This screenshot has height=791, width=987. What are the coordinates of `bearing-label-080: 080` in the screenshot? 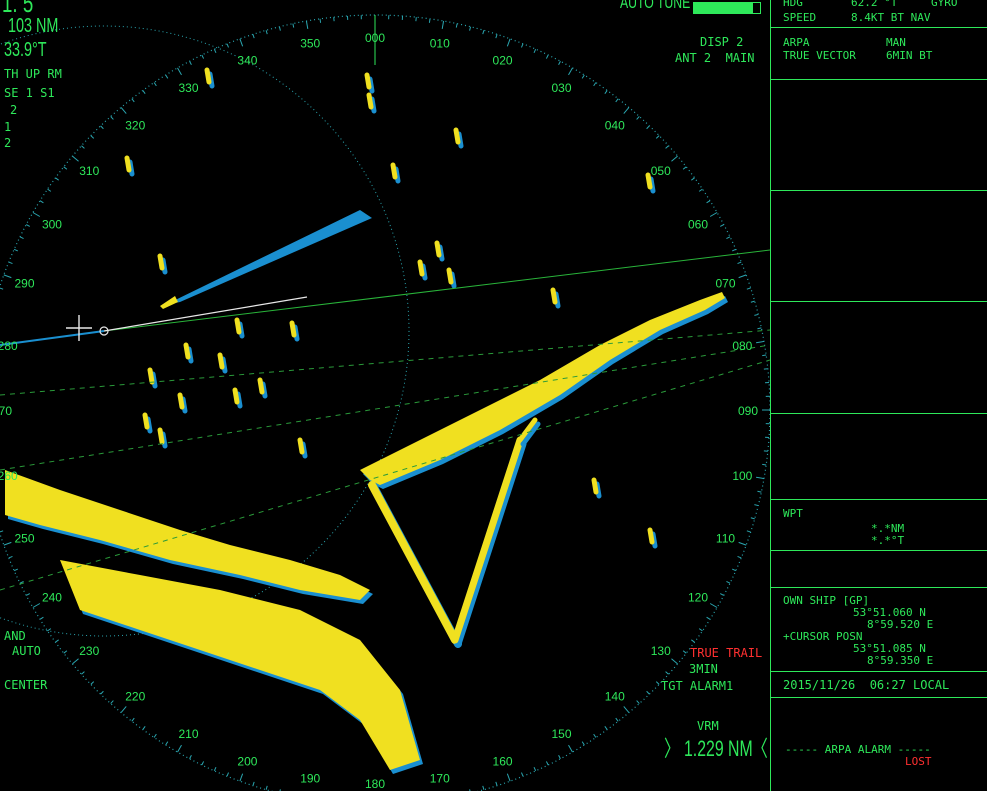 It's located at (742, 346).